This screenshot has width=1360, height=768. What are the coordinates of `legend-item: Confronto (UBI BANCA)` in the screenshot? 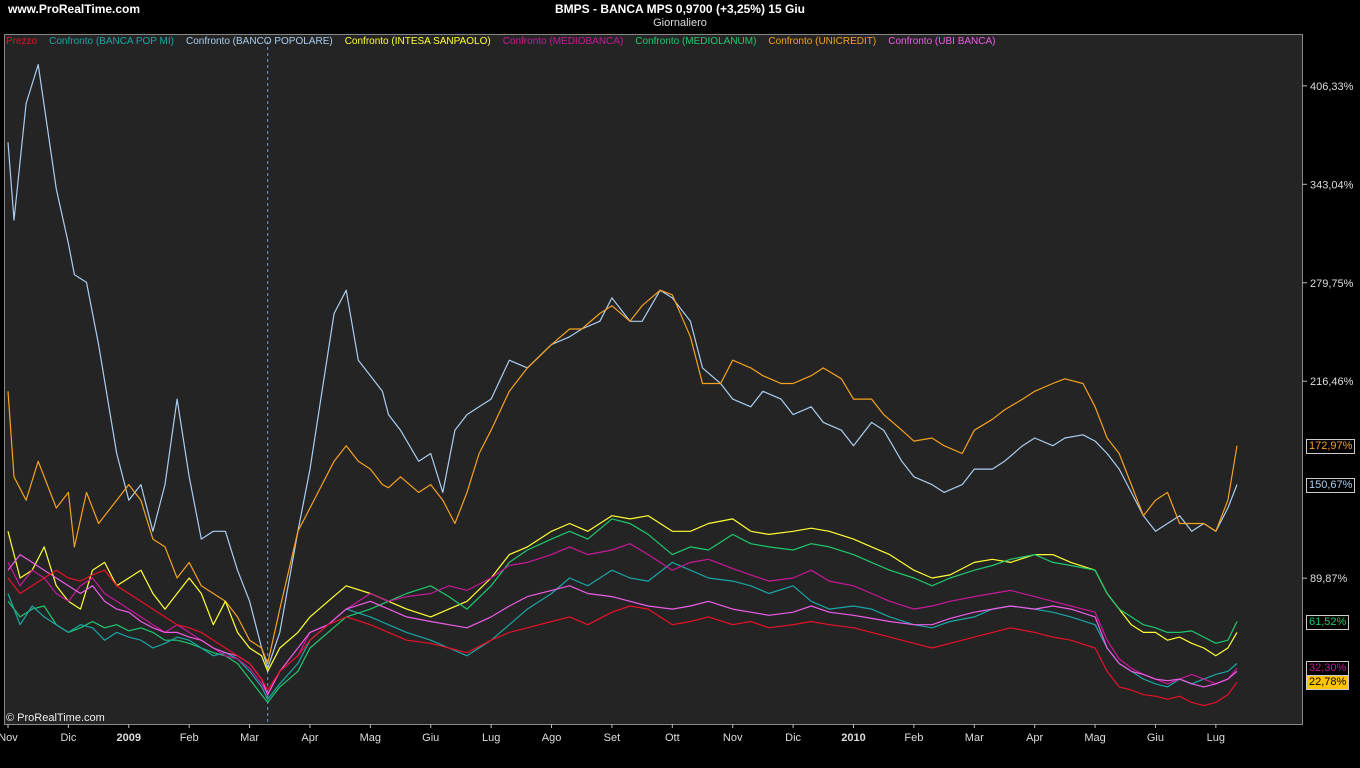 It's located at (942, 41).